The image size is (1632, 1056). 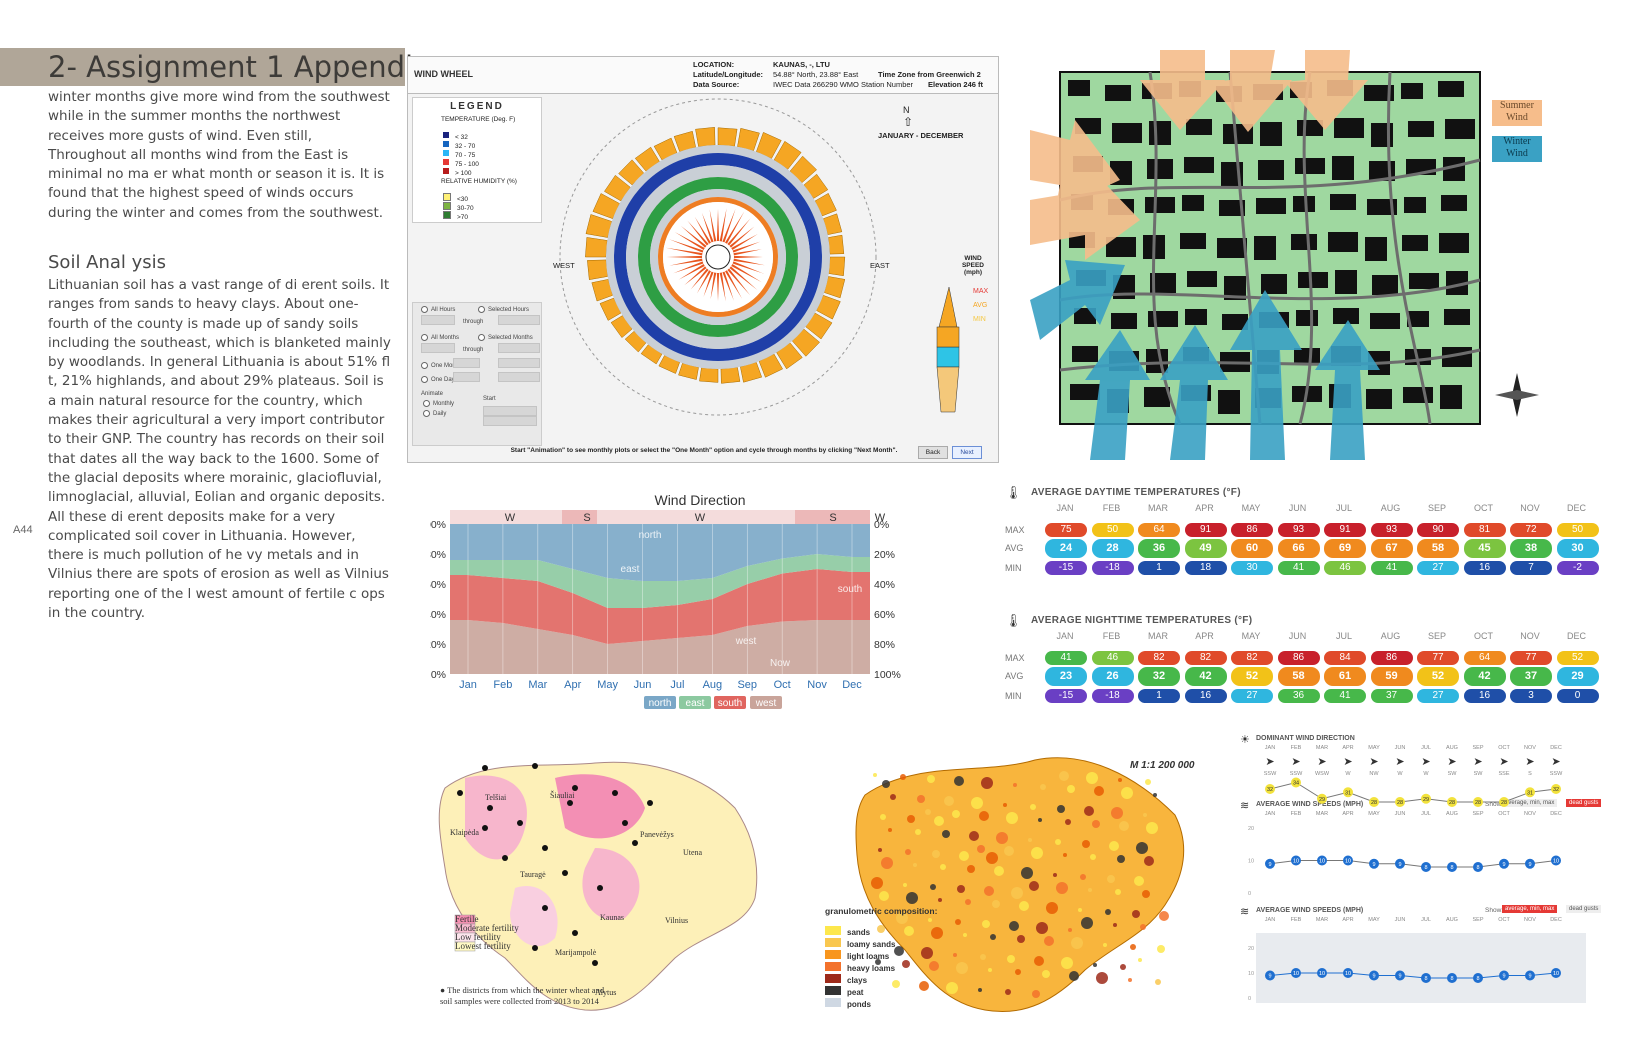 I want to click on show-label-1: Show:, so click(x=1494, y=804).